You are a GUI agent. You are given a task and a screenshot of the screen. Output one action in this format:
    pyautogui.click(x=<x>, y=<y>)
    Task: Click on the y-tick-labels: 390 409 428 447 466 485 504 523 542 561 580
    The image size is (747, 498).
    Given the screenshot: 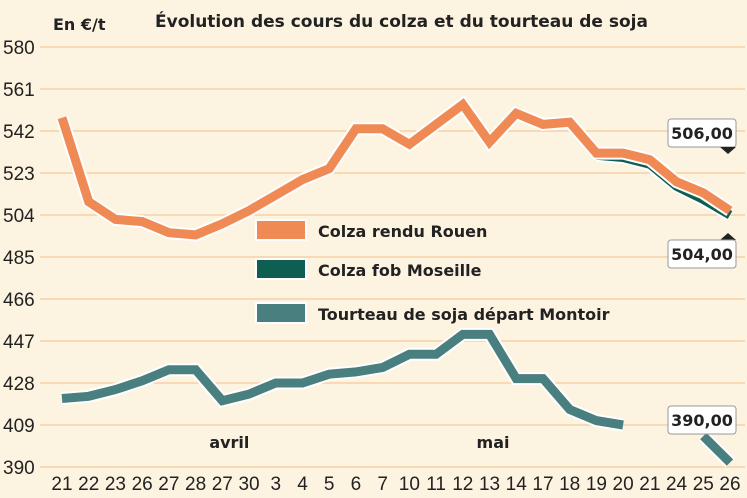 What is the action you would take?
    pyautogui.click(x=19, y=258)
    